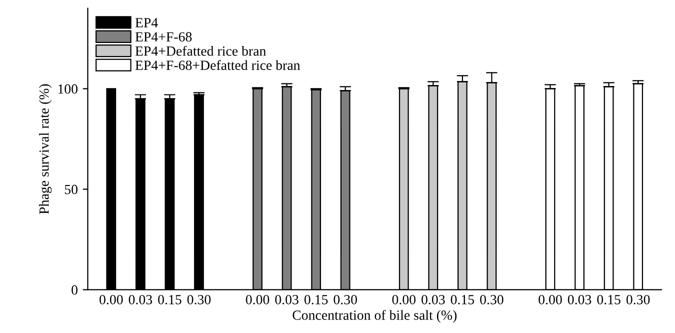 The width and height of the screenshot is (675, 333). I want to click on legend-label: EP4+Defatted rice bran, so click(200, 51).